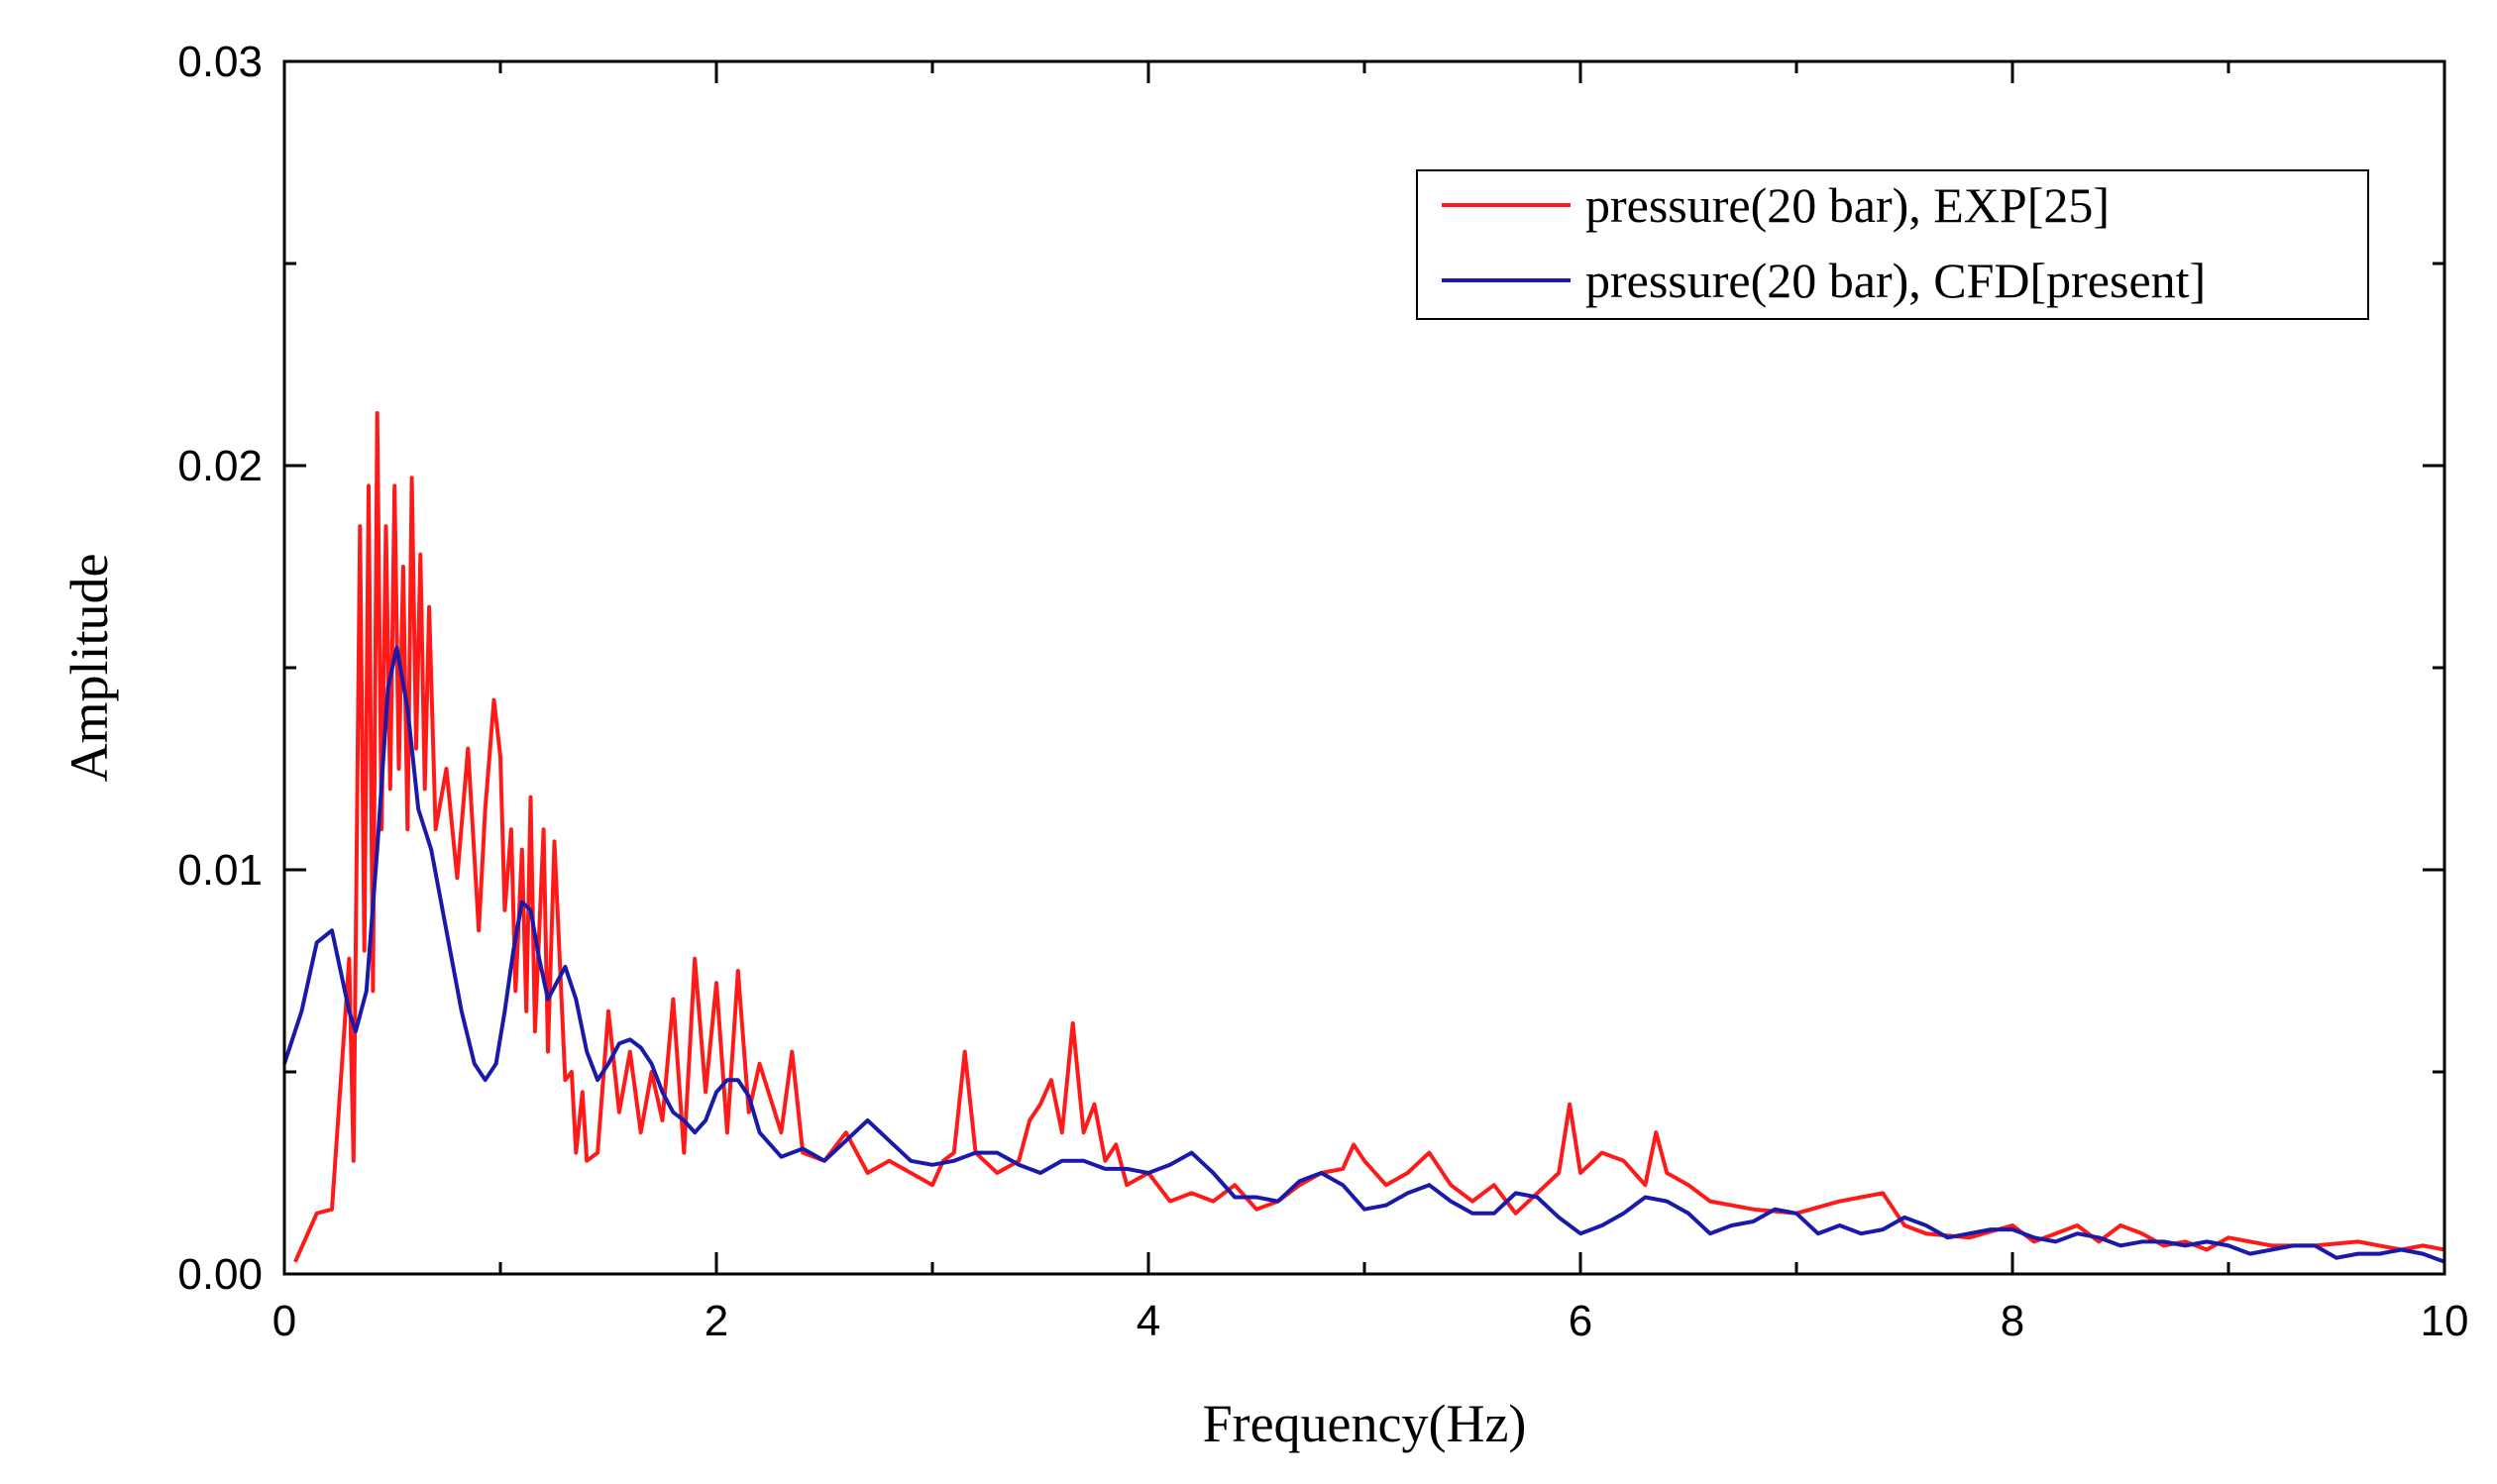 The width and height of the screenshot is (2497, 1484). I want to click on y-axis-label: Amplitude, so click(89, 668).